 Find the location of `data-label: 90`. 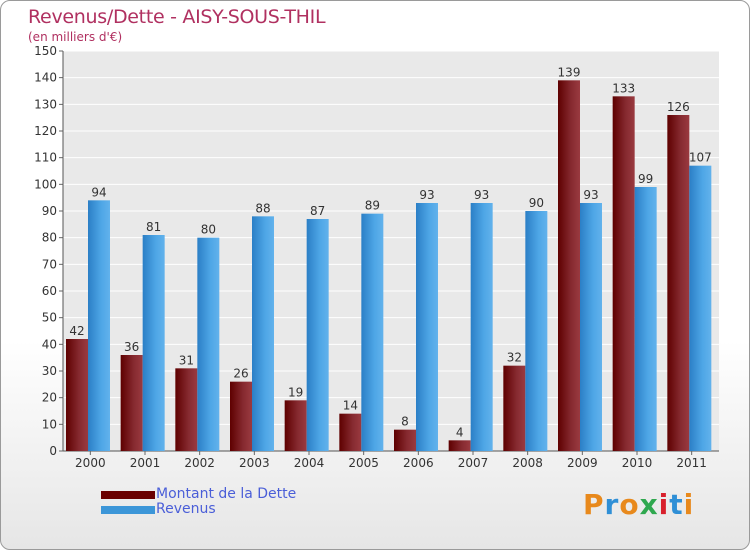

data-label: 90 is located at coordinates (536, 203).